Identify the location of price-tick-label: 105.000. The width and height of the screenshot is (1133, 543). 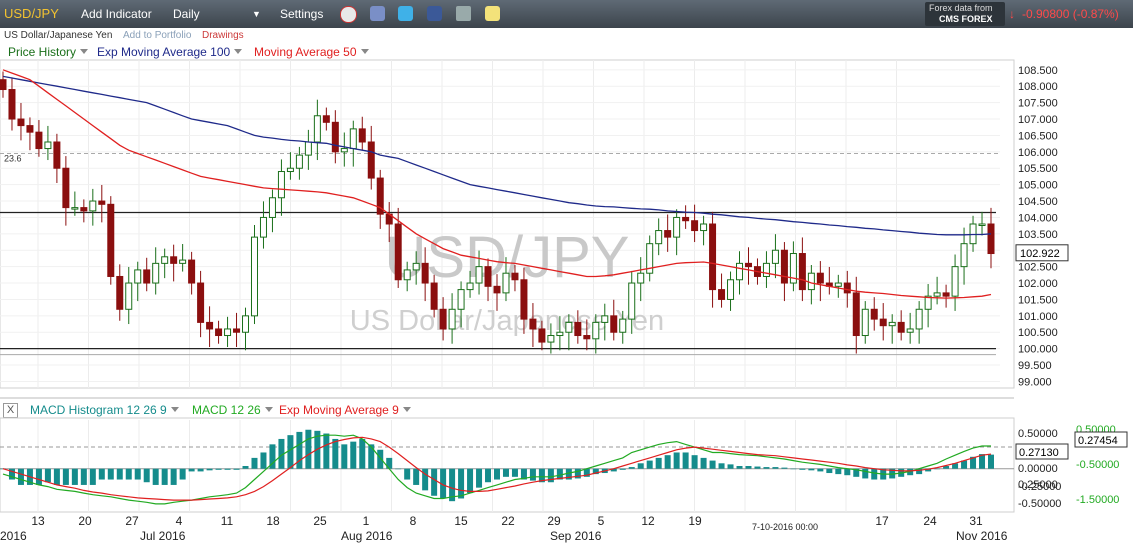
(1038, 186).